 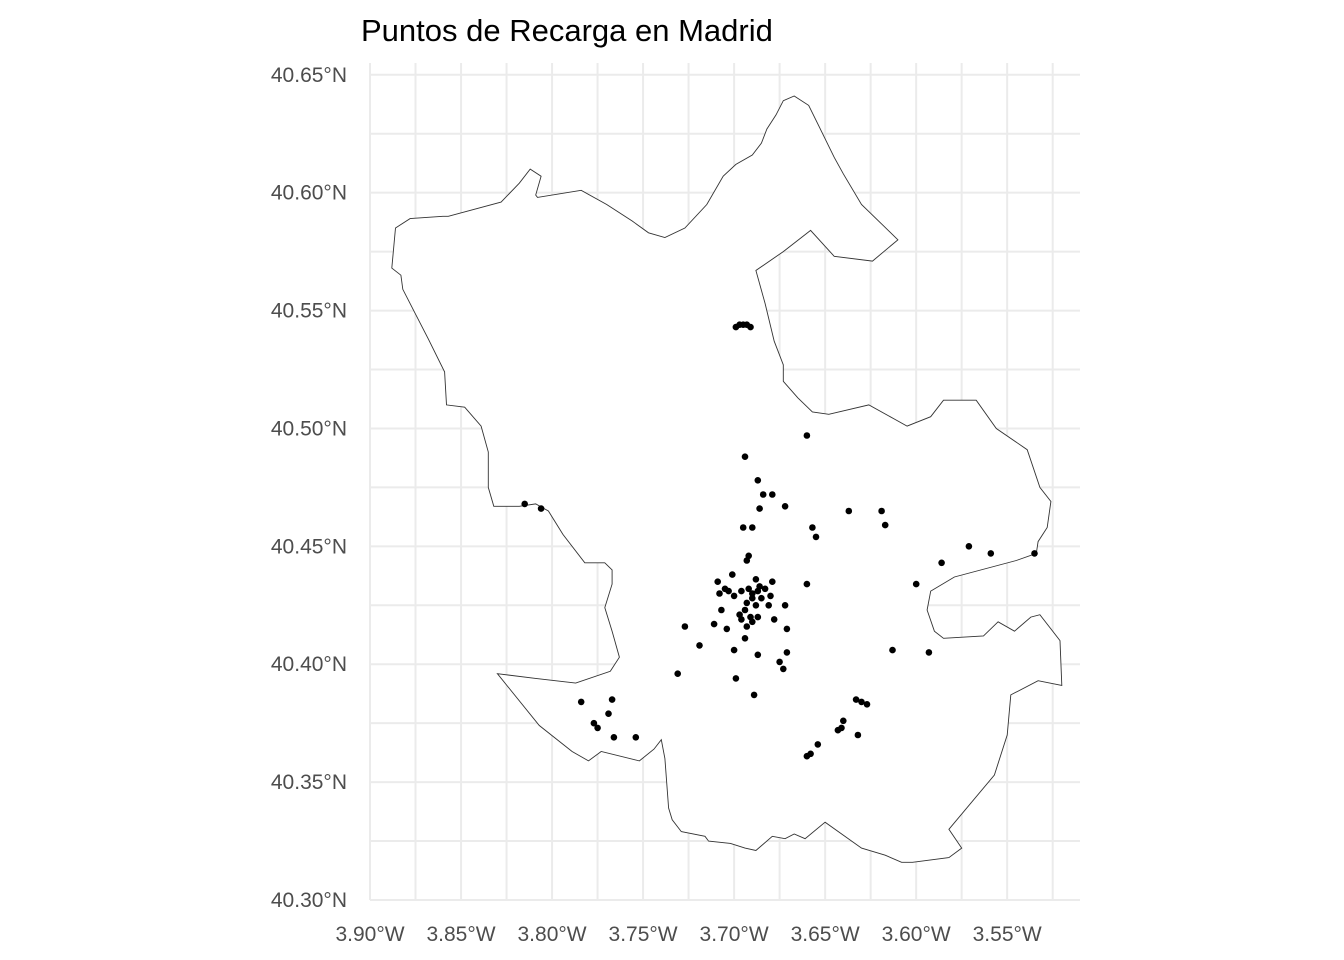 What do you see at coordinates (460, 934) in the screenshot?
I see `x-tick-label: 3.85°W` at bounding box center [460, 934].